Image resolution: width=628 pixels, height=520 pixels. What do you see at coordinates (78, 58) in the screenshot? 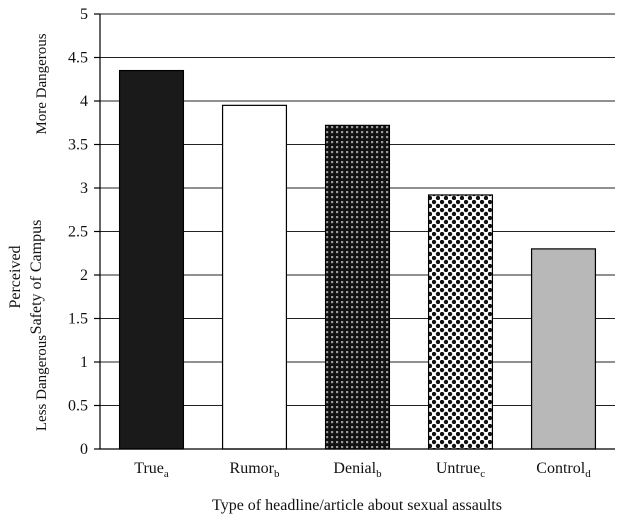
I see `y-tick-label: 4.5` at bounding box center [78, 58].